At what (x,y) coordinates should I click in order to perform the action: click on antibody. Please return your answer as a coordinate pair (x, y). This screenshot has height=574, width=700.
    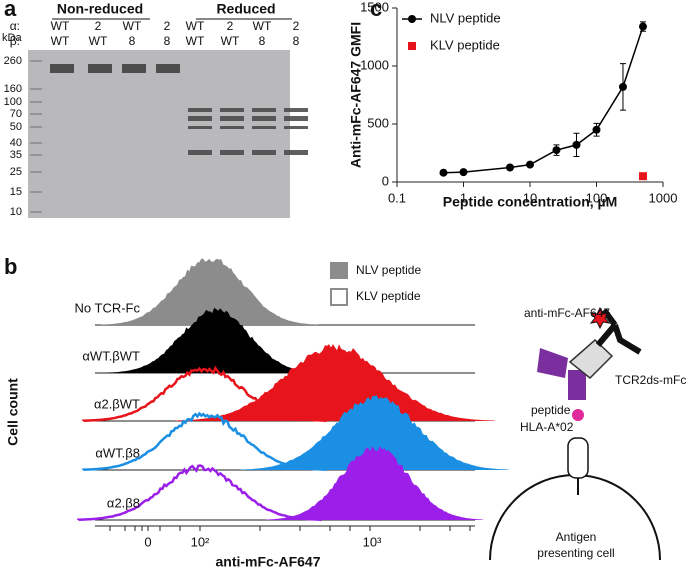
    Looking at the image, I should click on (618, 331).